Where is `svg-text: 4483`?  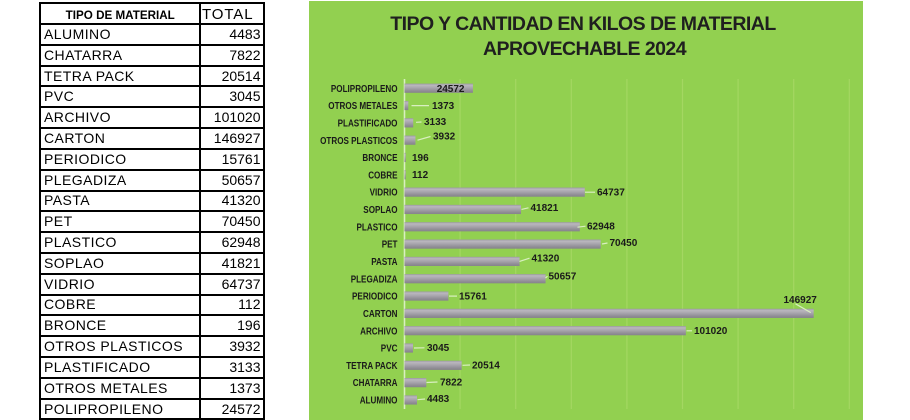 svg-text: 4483 is located at coordinates (438, 399).